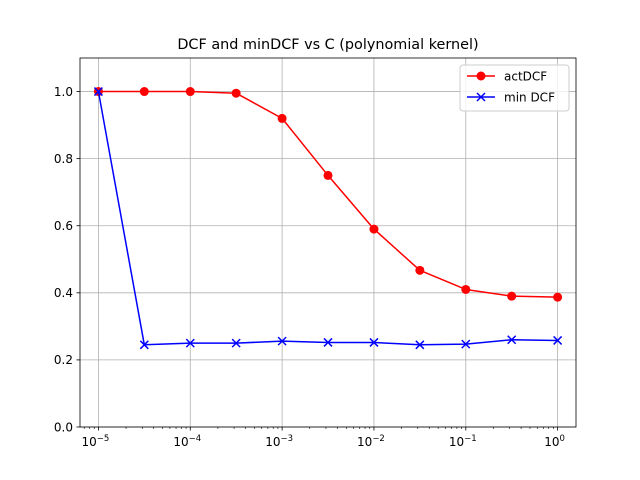  What do you see at coordinates (470, 439) in the screenshot?
I see `x-tick-label-exponent: −1` at bounding box center [470, 439].